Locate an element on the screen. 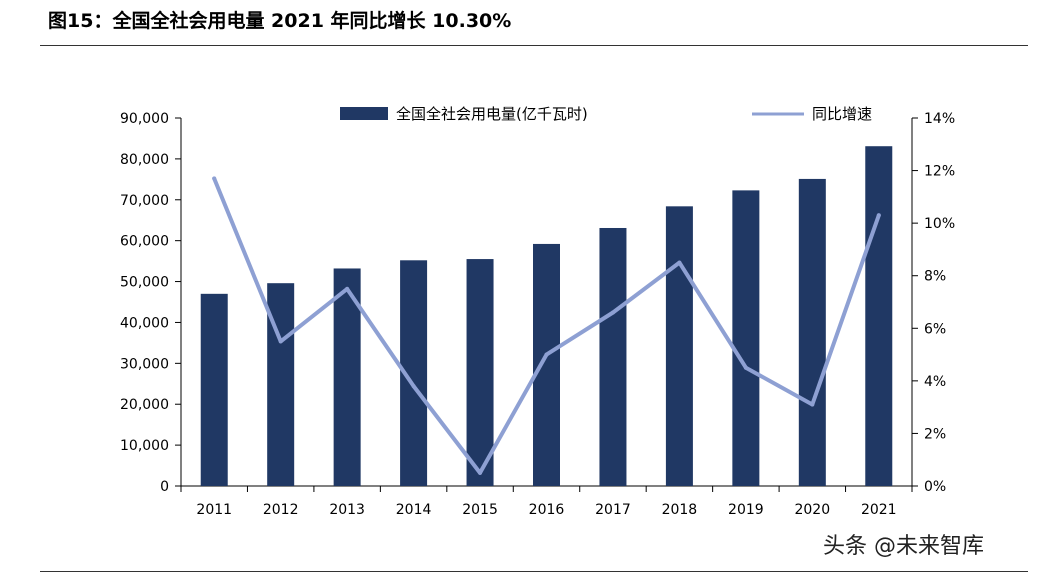 This screenshot has width=1039, height=575. watermark: 头条 @未来智库 is located at coordinates (903, 546).